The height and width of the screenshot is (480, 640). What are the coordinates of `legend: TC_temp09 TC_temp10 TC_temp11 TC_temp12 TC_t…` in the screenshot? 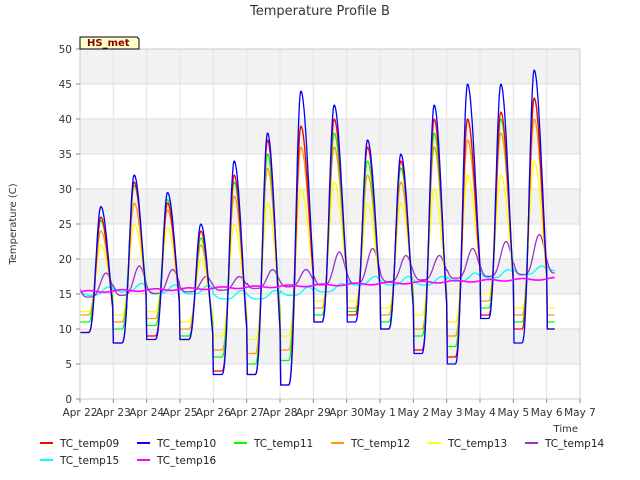 It's located at (322, 452).